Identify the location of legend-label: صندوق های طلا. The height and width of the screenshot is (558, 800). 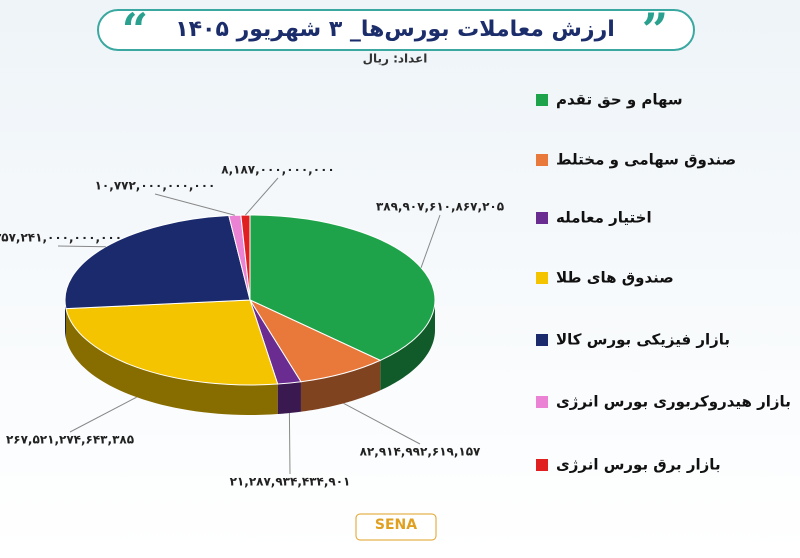
(615, 278).